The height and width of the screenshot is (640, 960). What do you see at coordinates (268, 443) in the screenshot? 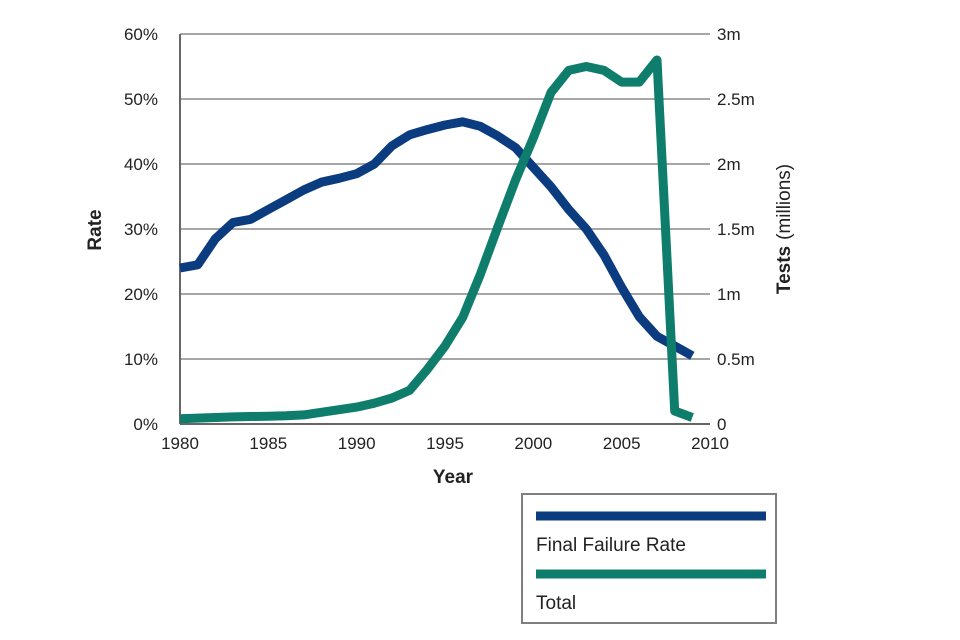
I see `x-tick-label: 1985` at bounding box center [268, 443].